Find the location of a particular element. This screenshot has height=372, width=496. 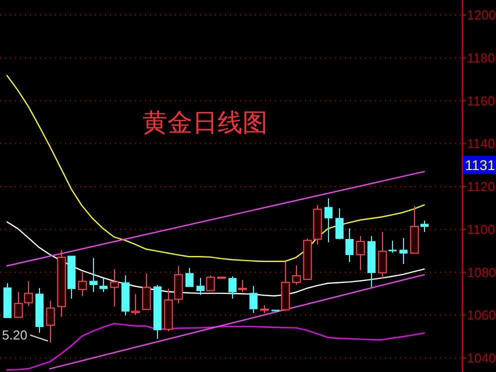

annotation: 1131 is located at coordinates (479, 165).